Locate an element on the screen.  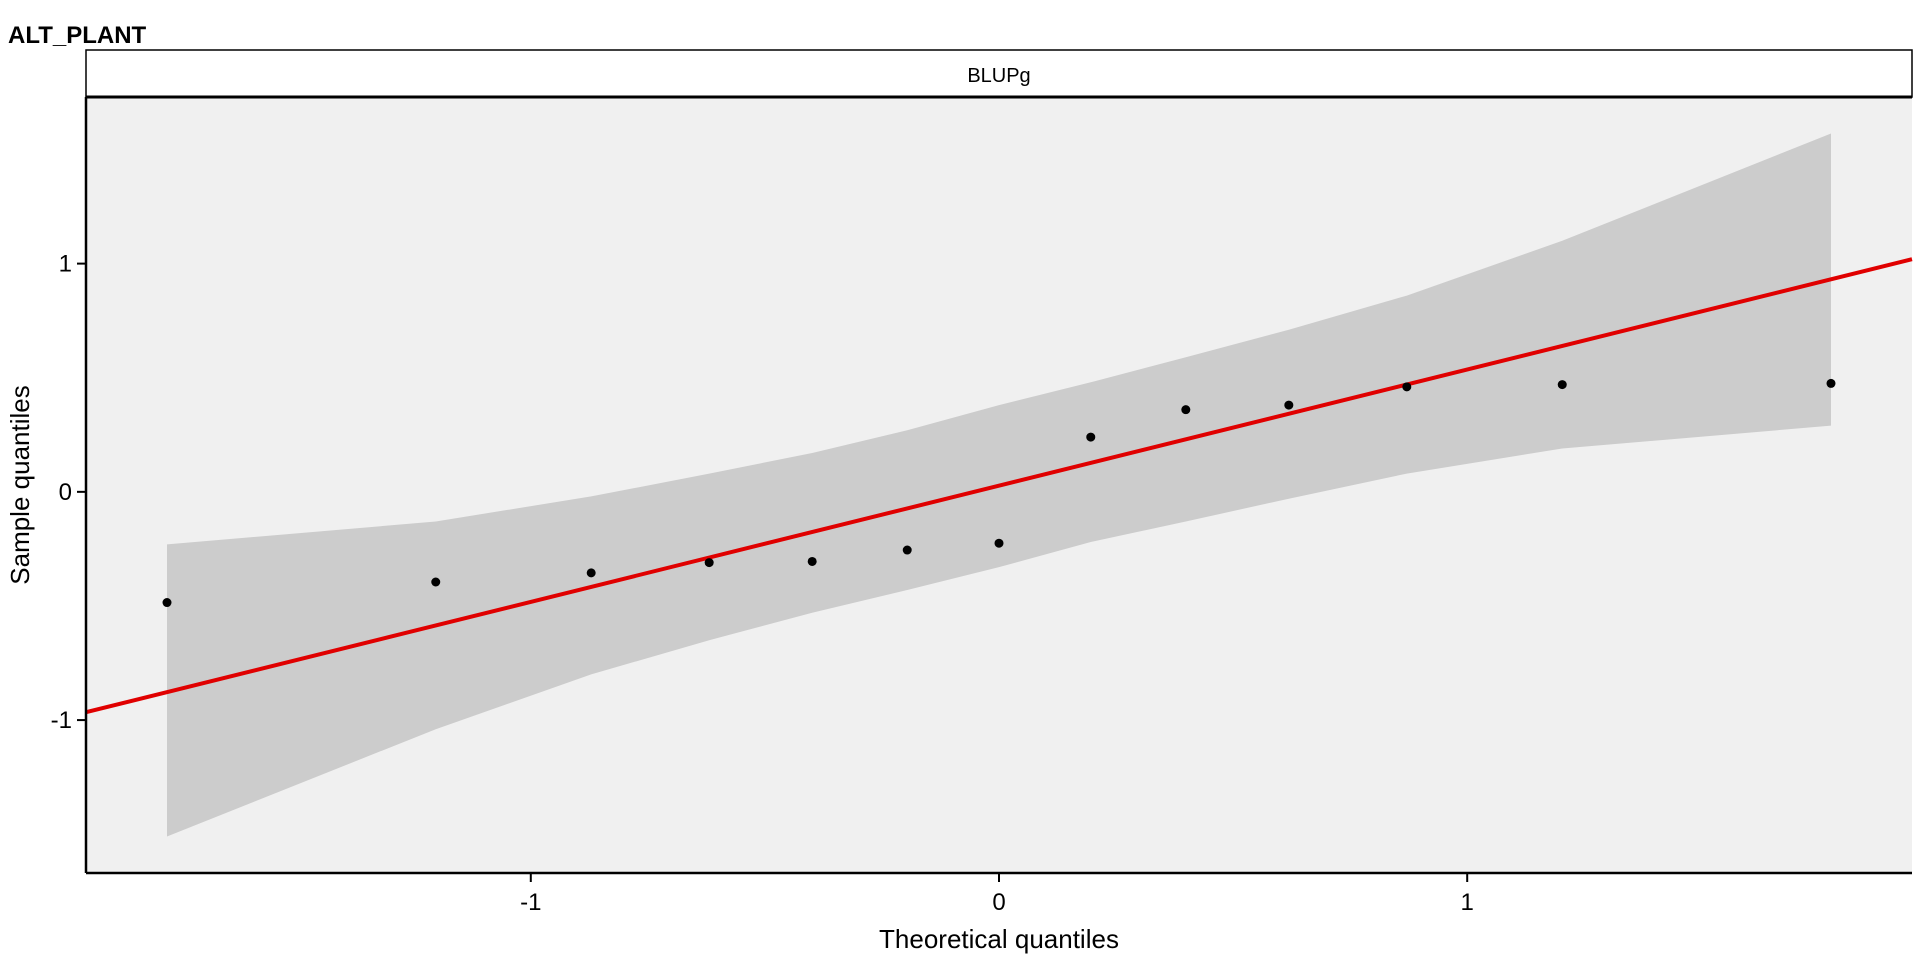
x-ticks: -1 0 1 is located at coordinates (997, 894).